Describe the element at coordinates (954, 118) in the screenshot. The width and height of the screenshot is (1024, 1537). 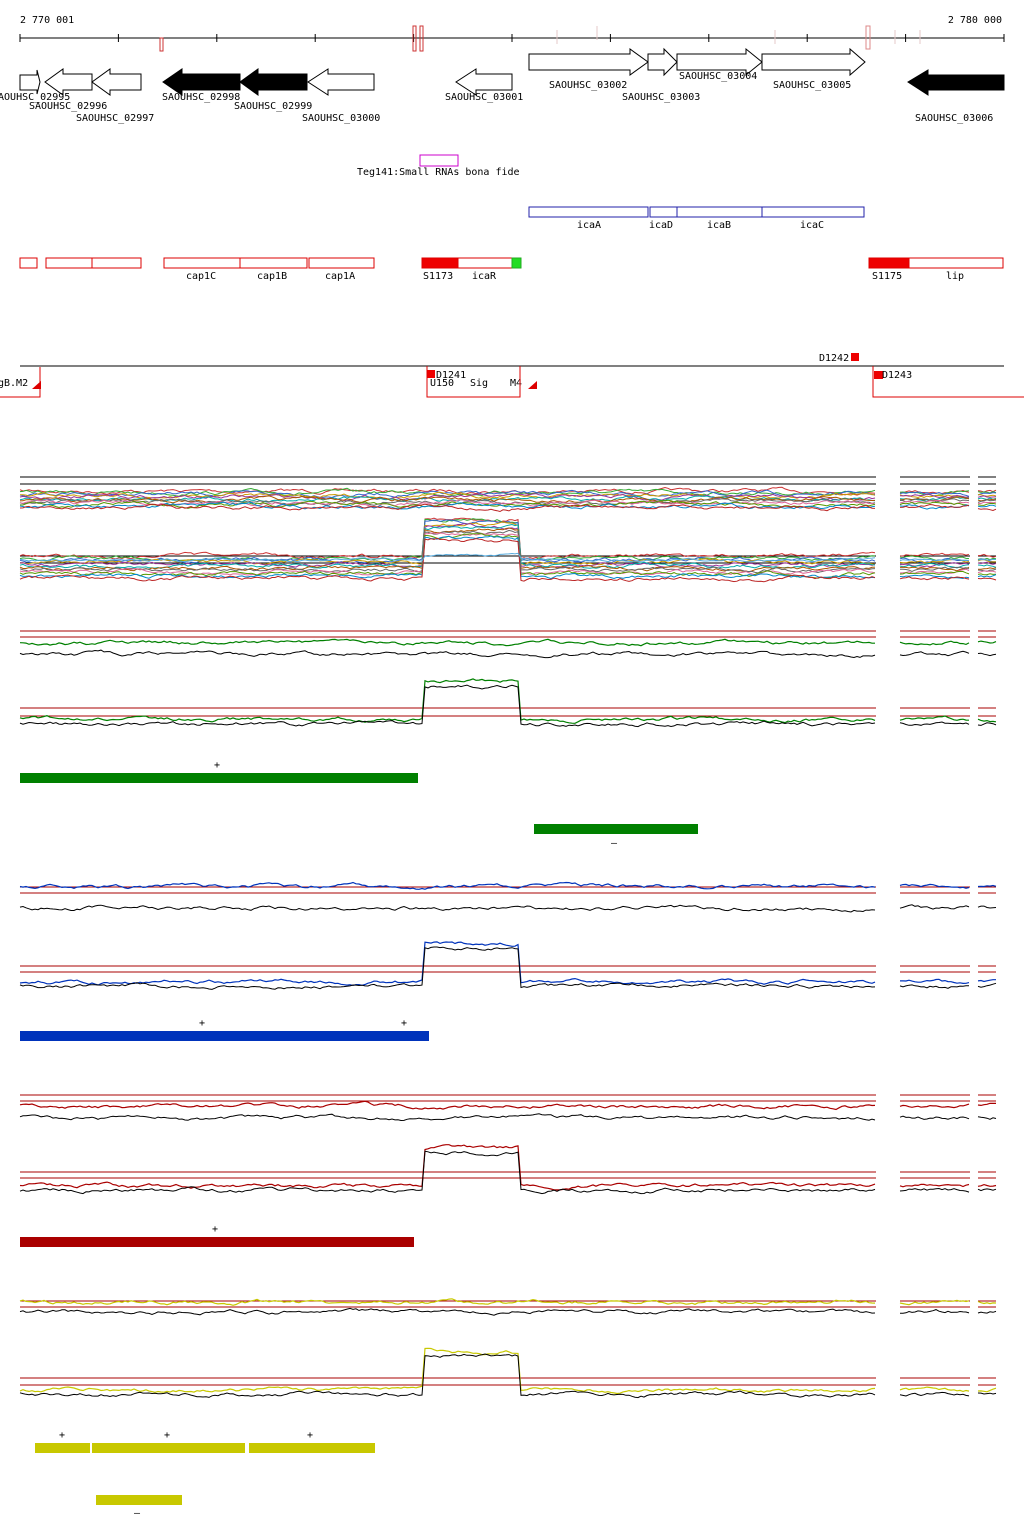
I see `gene-label: SAOUHSC_03006` at that location.